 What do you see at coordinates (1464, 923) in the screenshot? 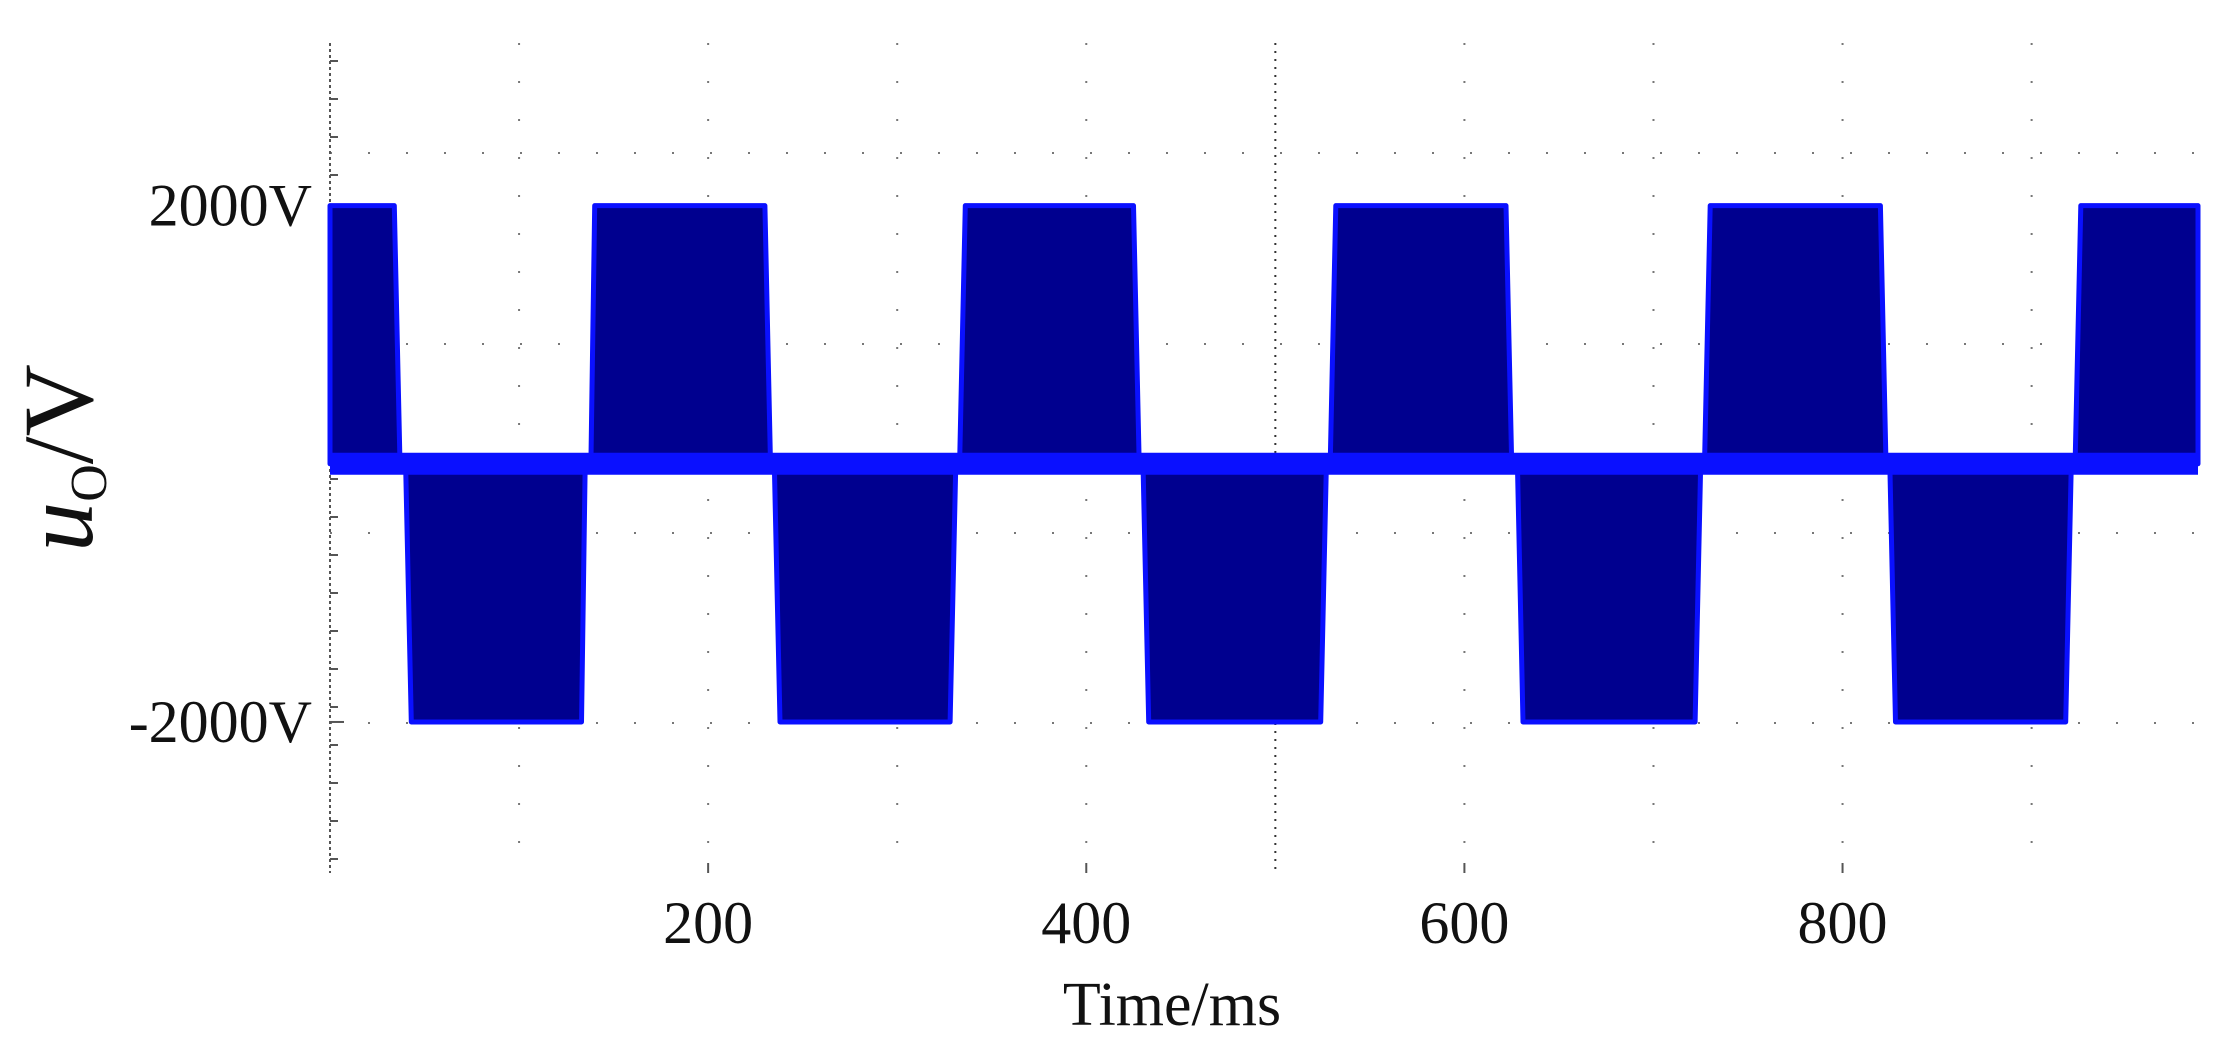
I see `x-tick-label: 600` at bounding box center [1464, 923].